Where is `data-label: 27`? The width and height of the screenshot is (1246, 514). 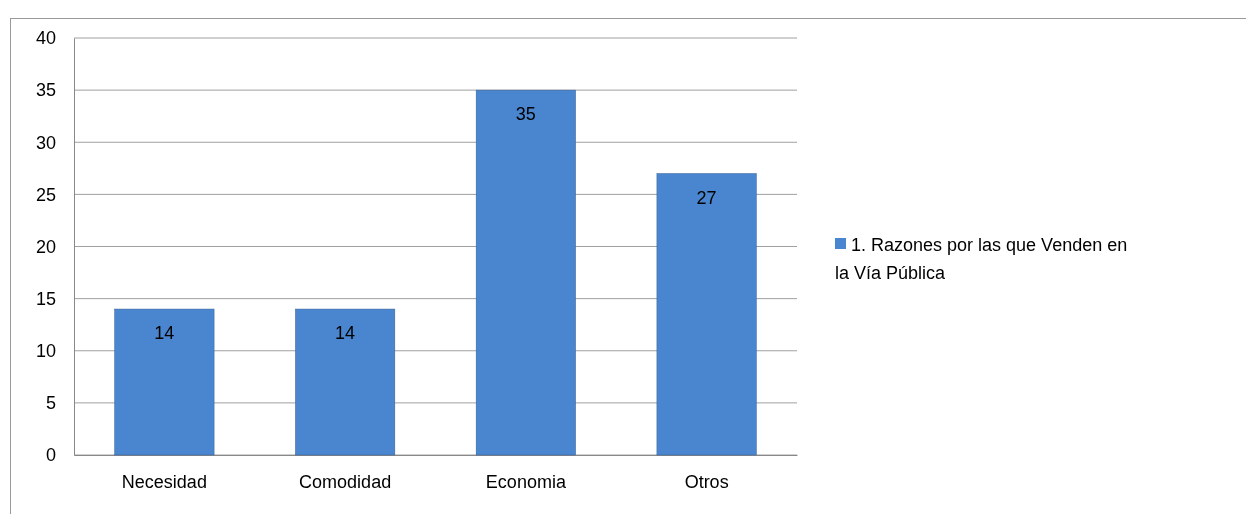
data-label: 27 is located at coordinates (706, 197).